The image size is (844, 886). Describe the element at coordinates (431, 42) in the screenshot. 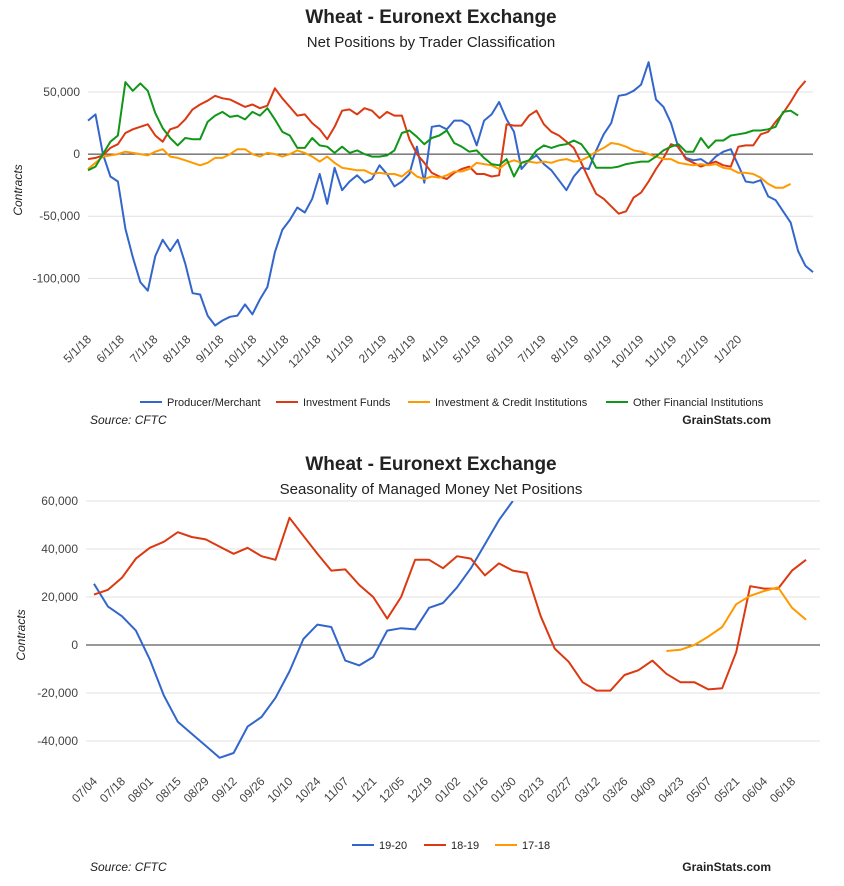

I see `chart1-subtitle: Net Positions by Trader Classification` at that location.